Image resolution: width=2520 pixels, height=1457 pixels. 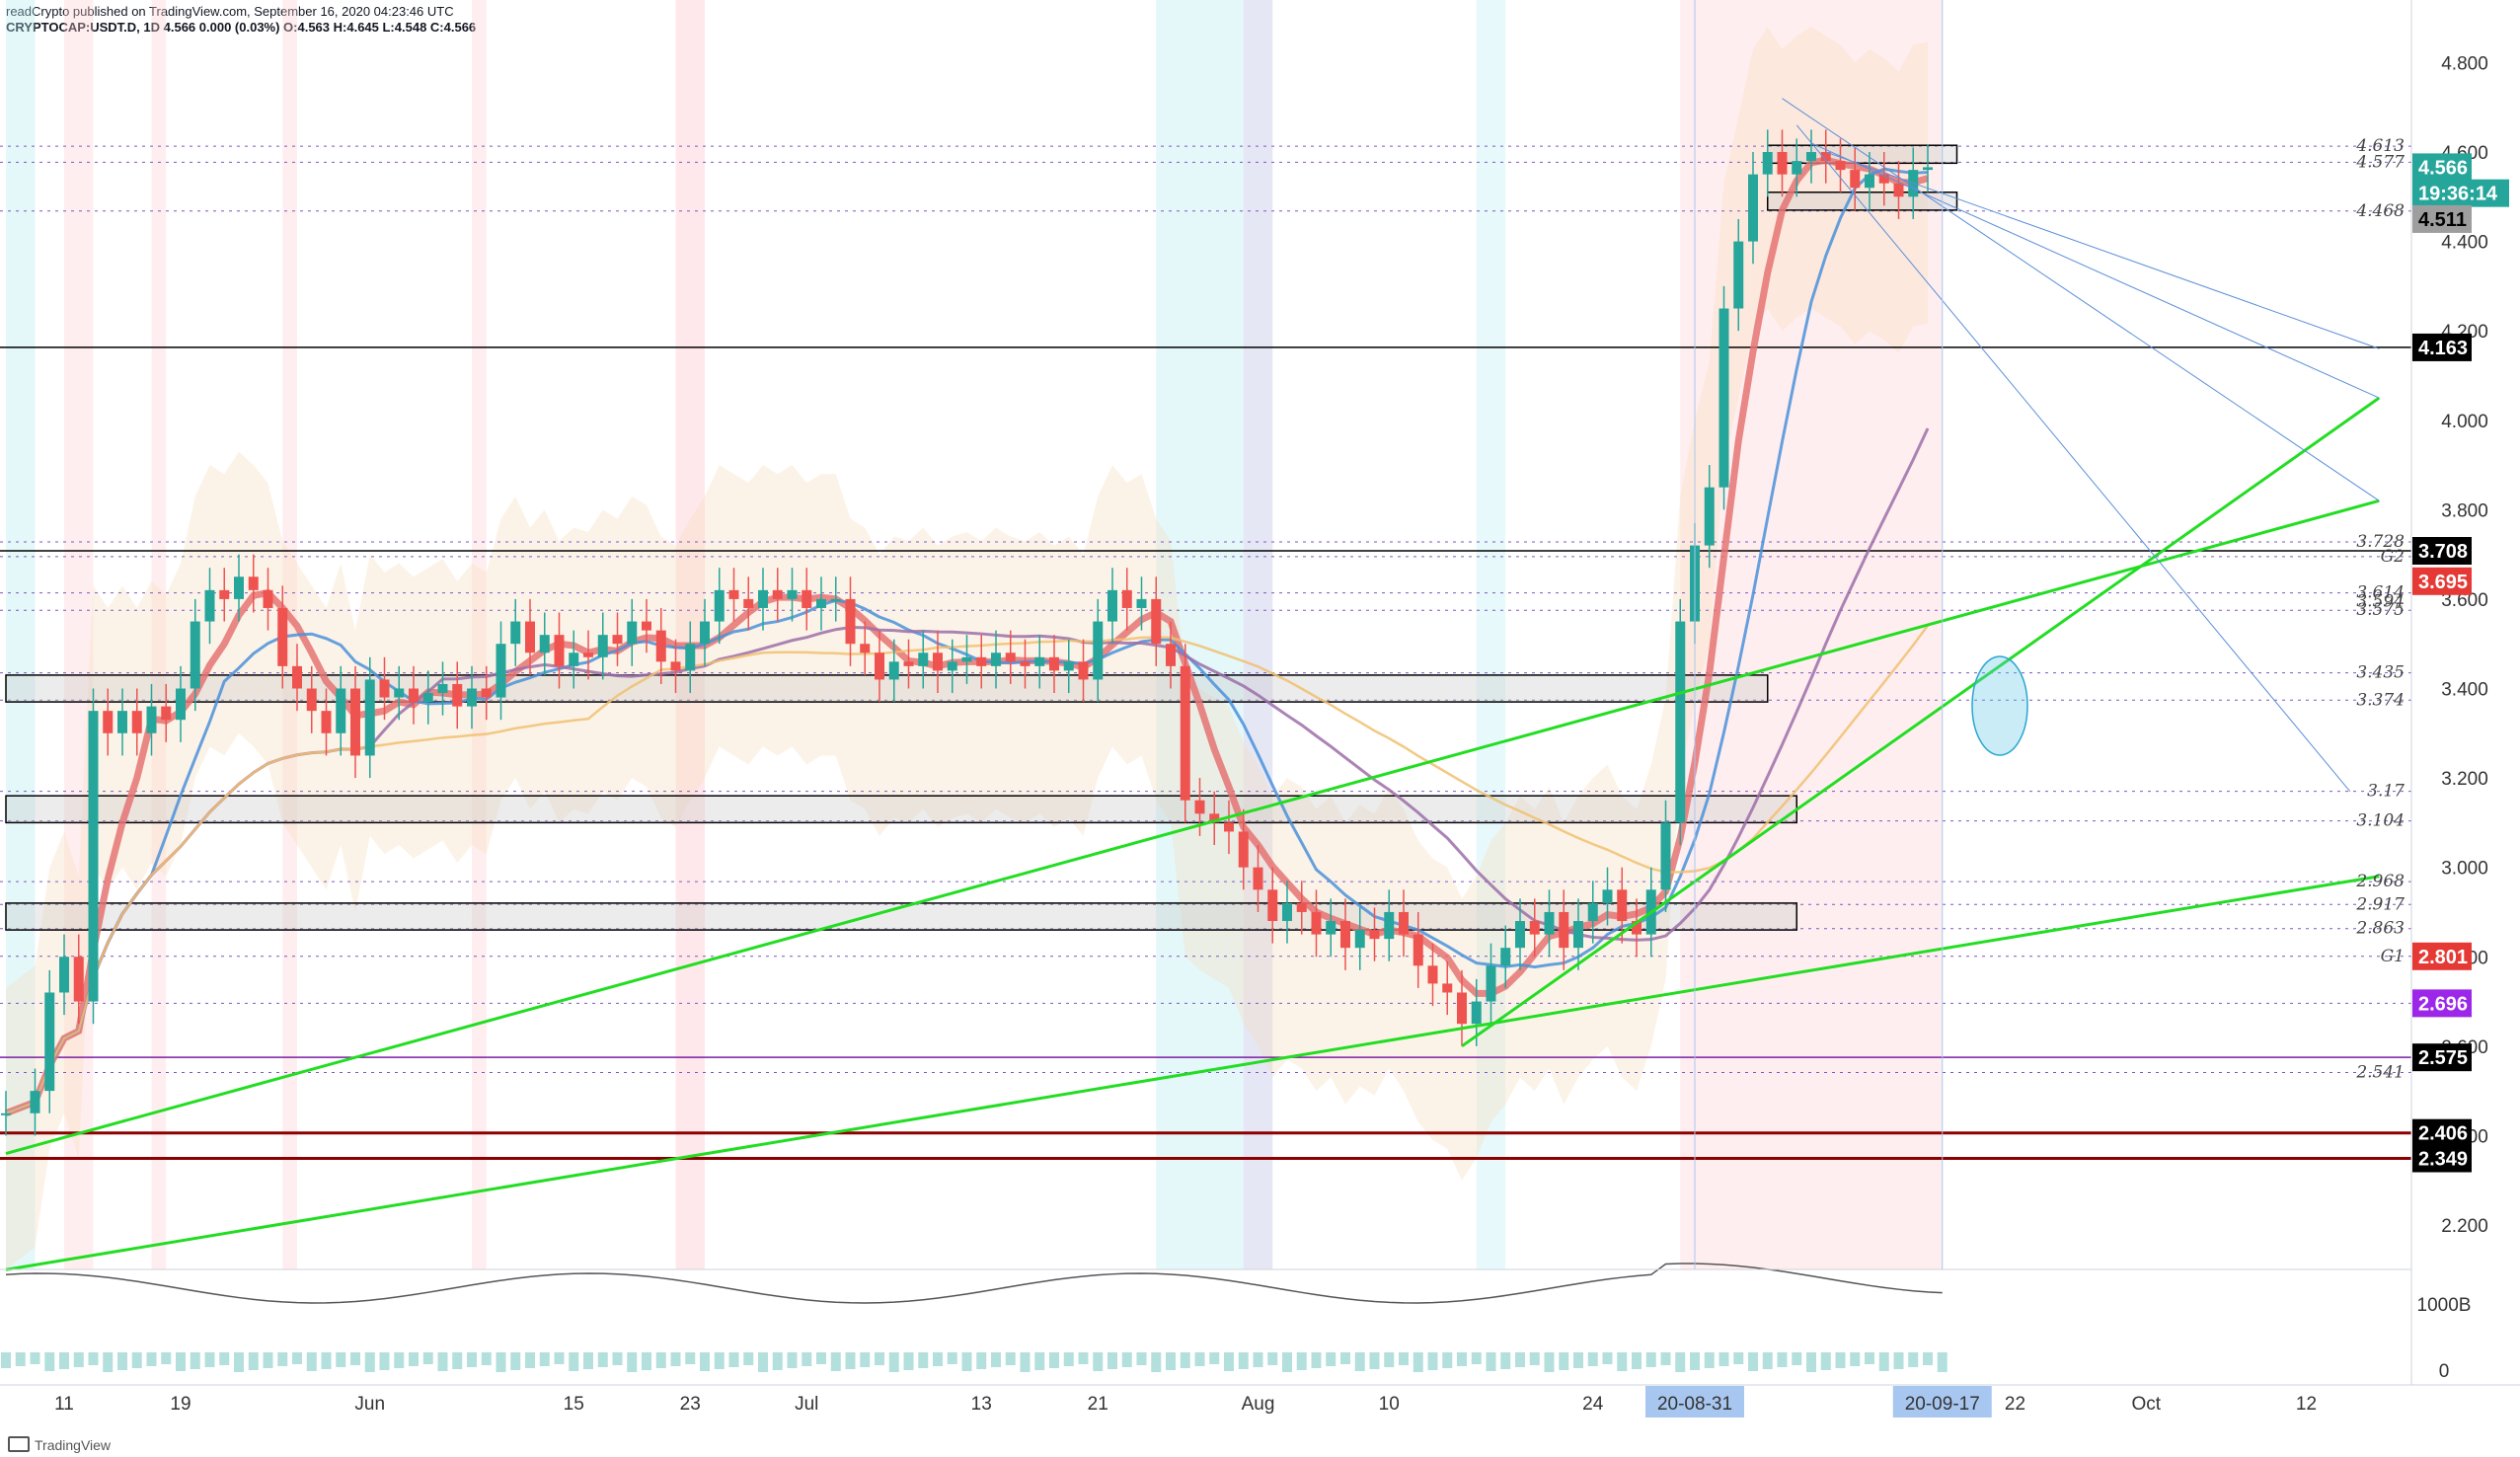 What do you see at coordinates (2386, 792) in the screenshot?
I see `level-label: 3.17` at bounding box center [2386, 792].